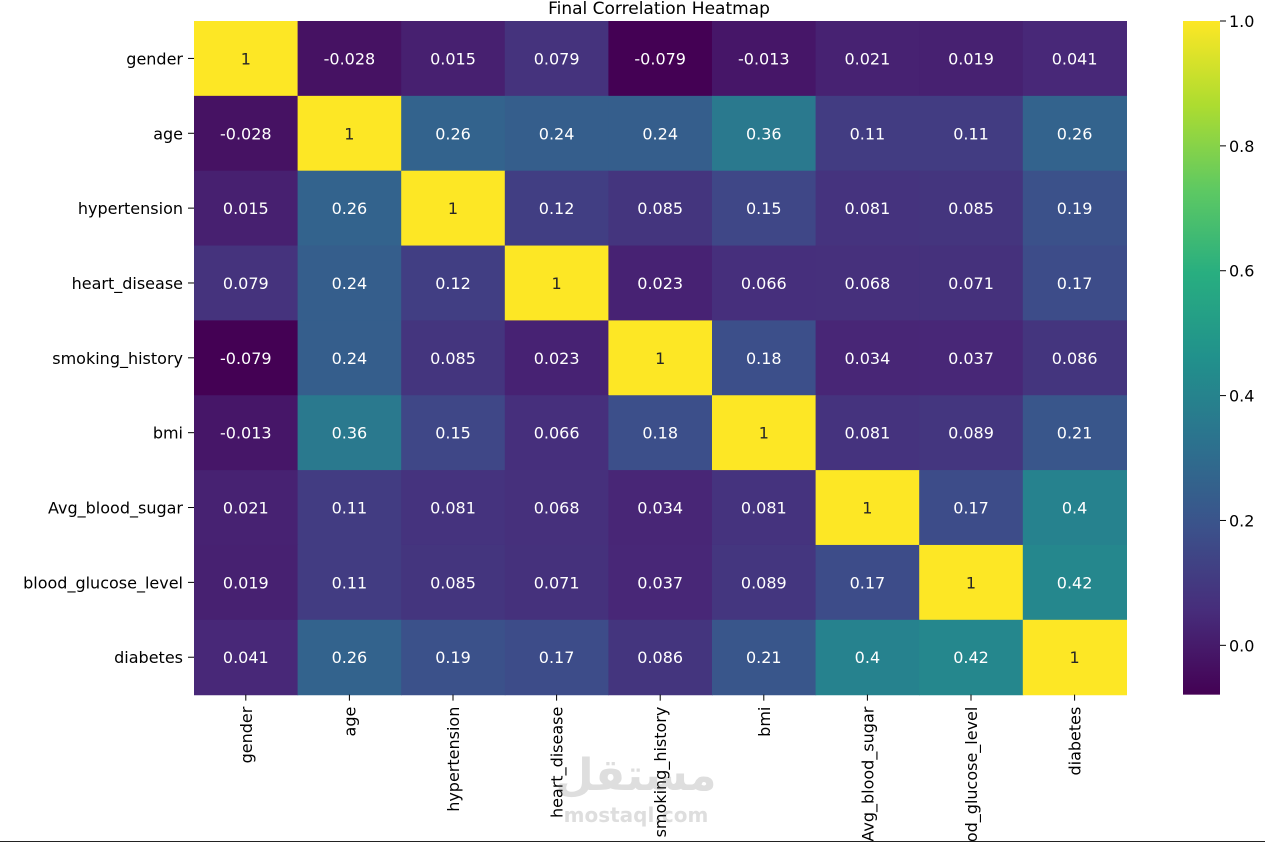  I want to click on colorbar-tick-label: 0.2, so click(1241, 520).